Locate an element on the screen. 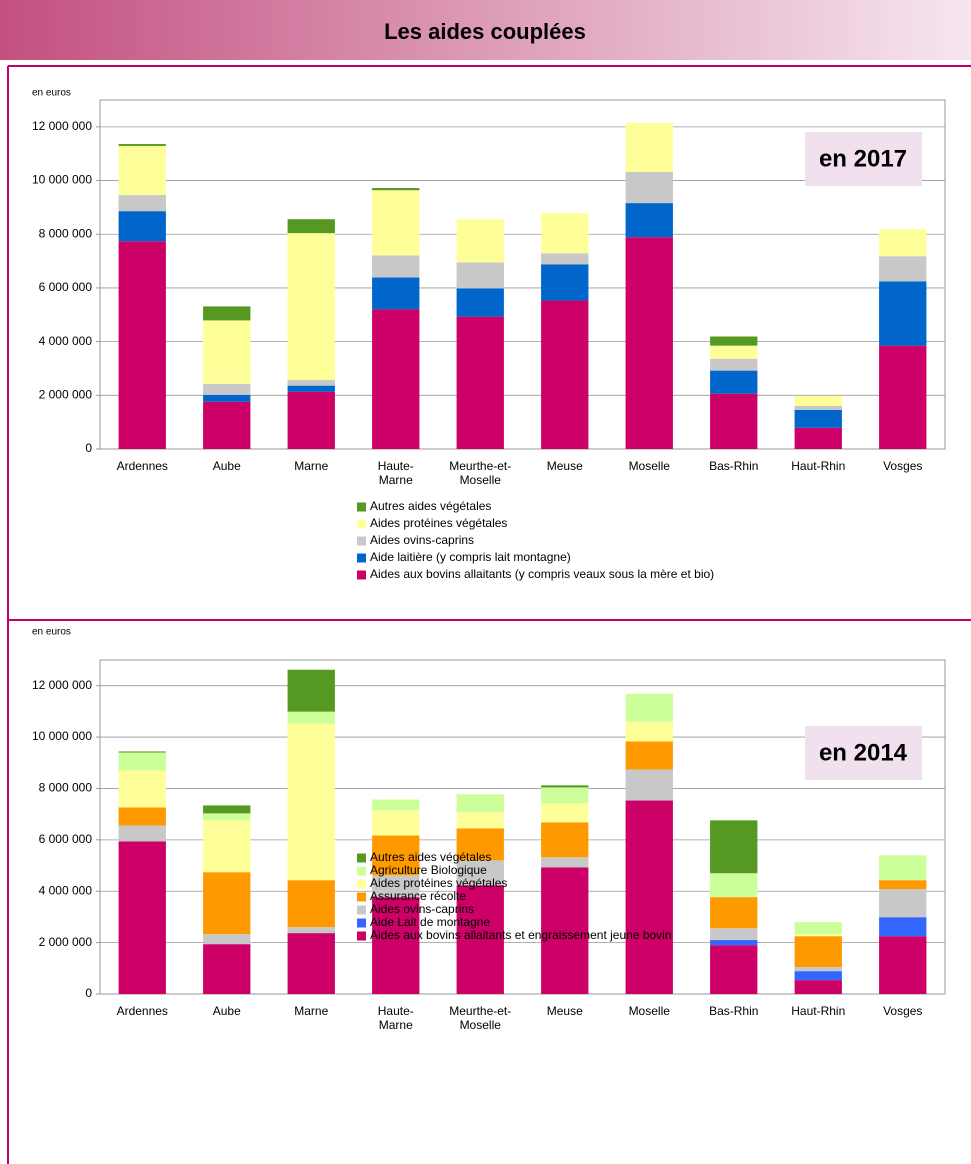  y-tick-label: 8 000 000 is located at coordinates (66, 233).